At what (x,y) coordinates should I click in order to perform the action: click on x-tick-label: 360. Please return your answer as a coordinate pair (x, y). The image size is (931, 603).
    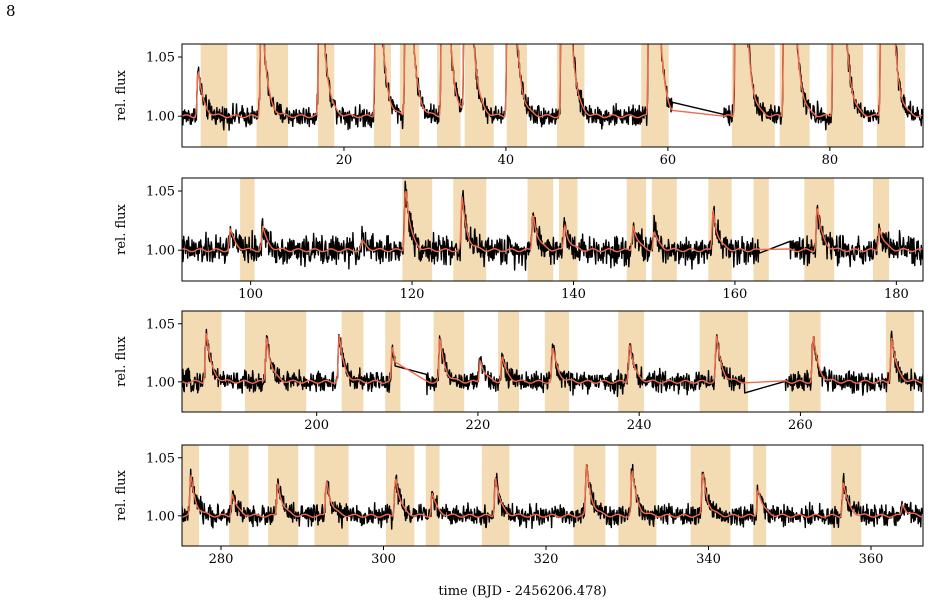
    Looking at the image, I should click on (871, 559).